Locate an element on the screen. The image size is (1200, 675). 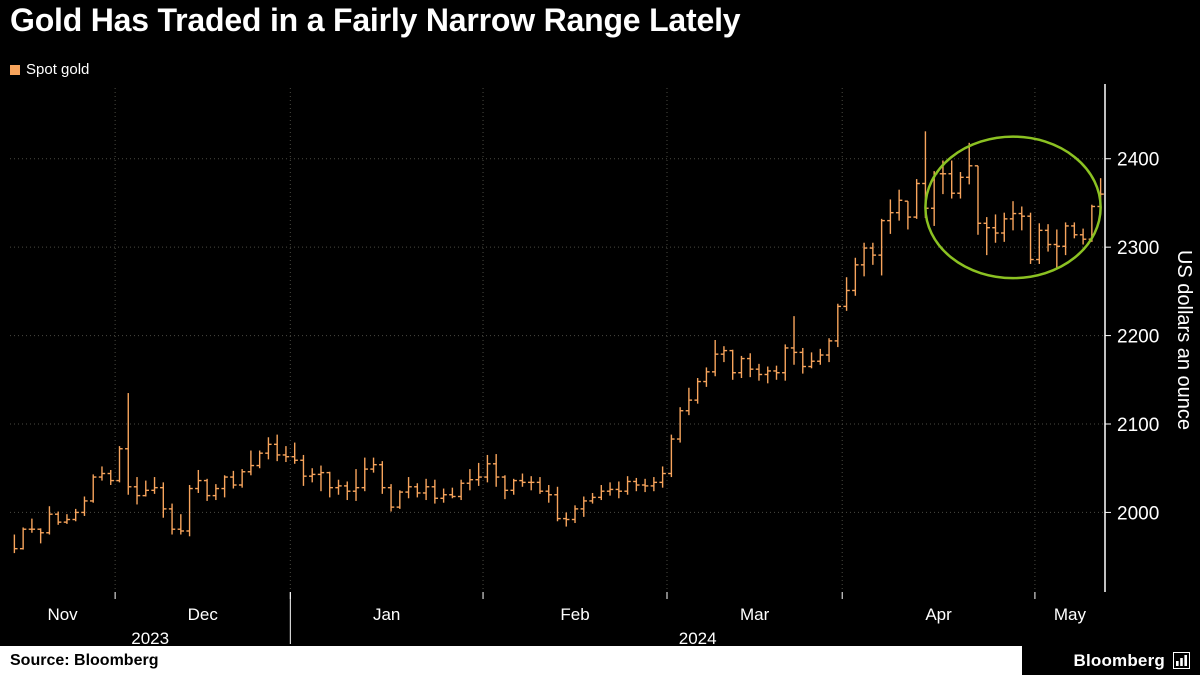
source-label: Source: Bloomberg is located at coordinates (84, 660).